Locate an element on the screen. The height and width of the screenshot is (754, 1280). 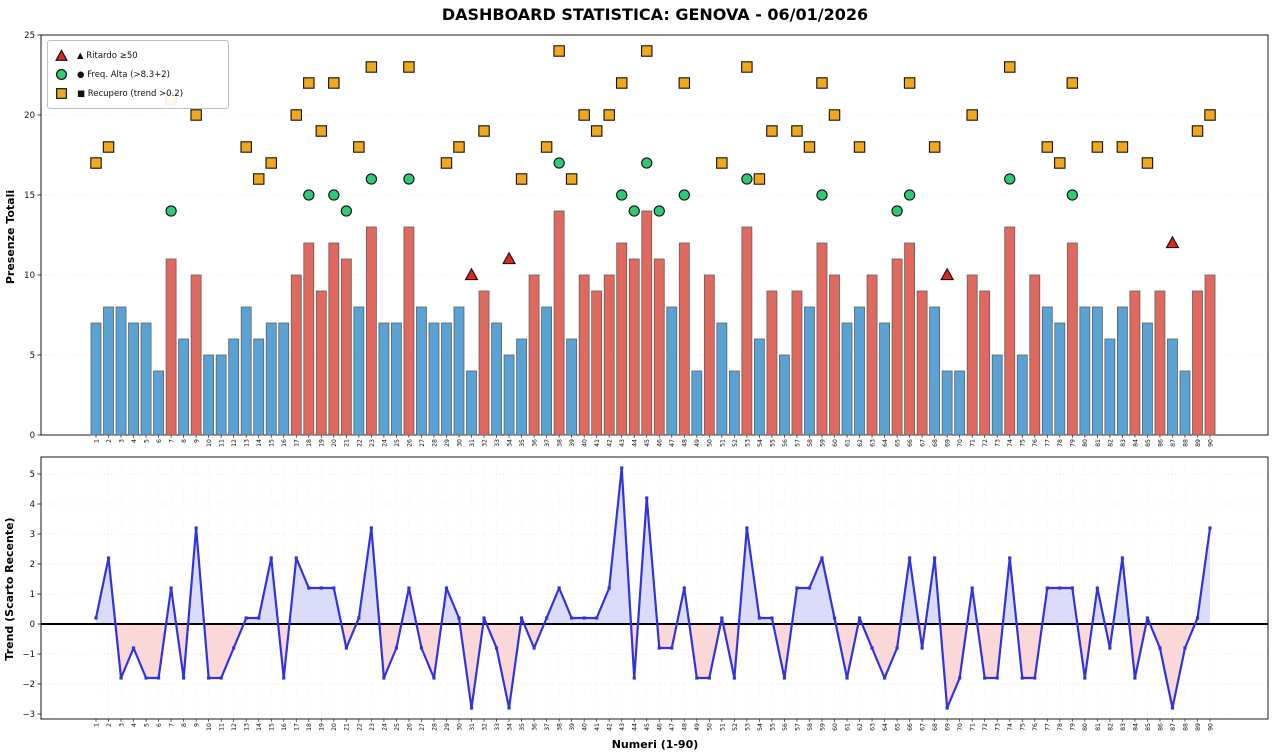
y-tick-label: 25 is located at coordinates (29, 36).